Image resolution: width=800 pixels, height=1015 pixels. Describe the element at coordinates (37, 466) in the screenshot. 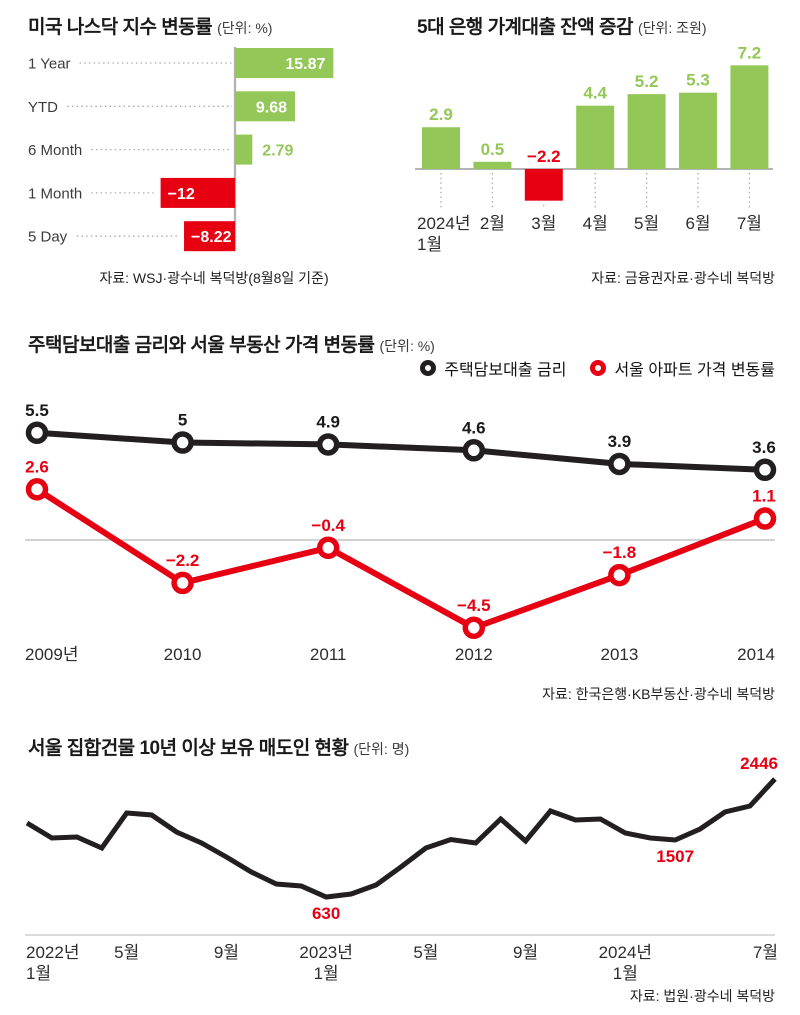

I see `value-label: 2.6` at that location.